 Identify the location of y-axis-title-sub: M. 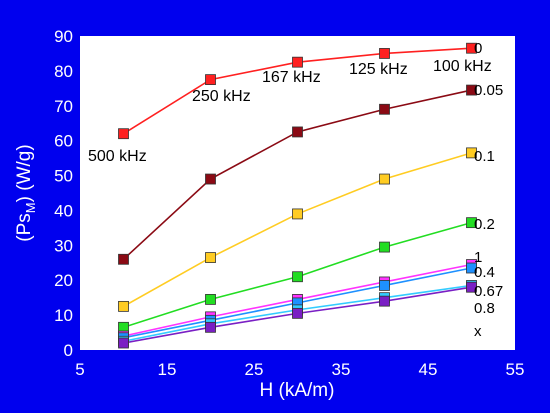
(30, 207).